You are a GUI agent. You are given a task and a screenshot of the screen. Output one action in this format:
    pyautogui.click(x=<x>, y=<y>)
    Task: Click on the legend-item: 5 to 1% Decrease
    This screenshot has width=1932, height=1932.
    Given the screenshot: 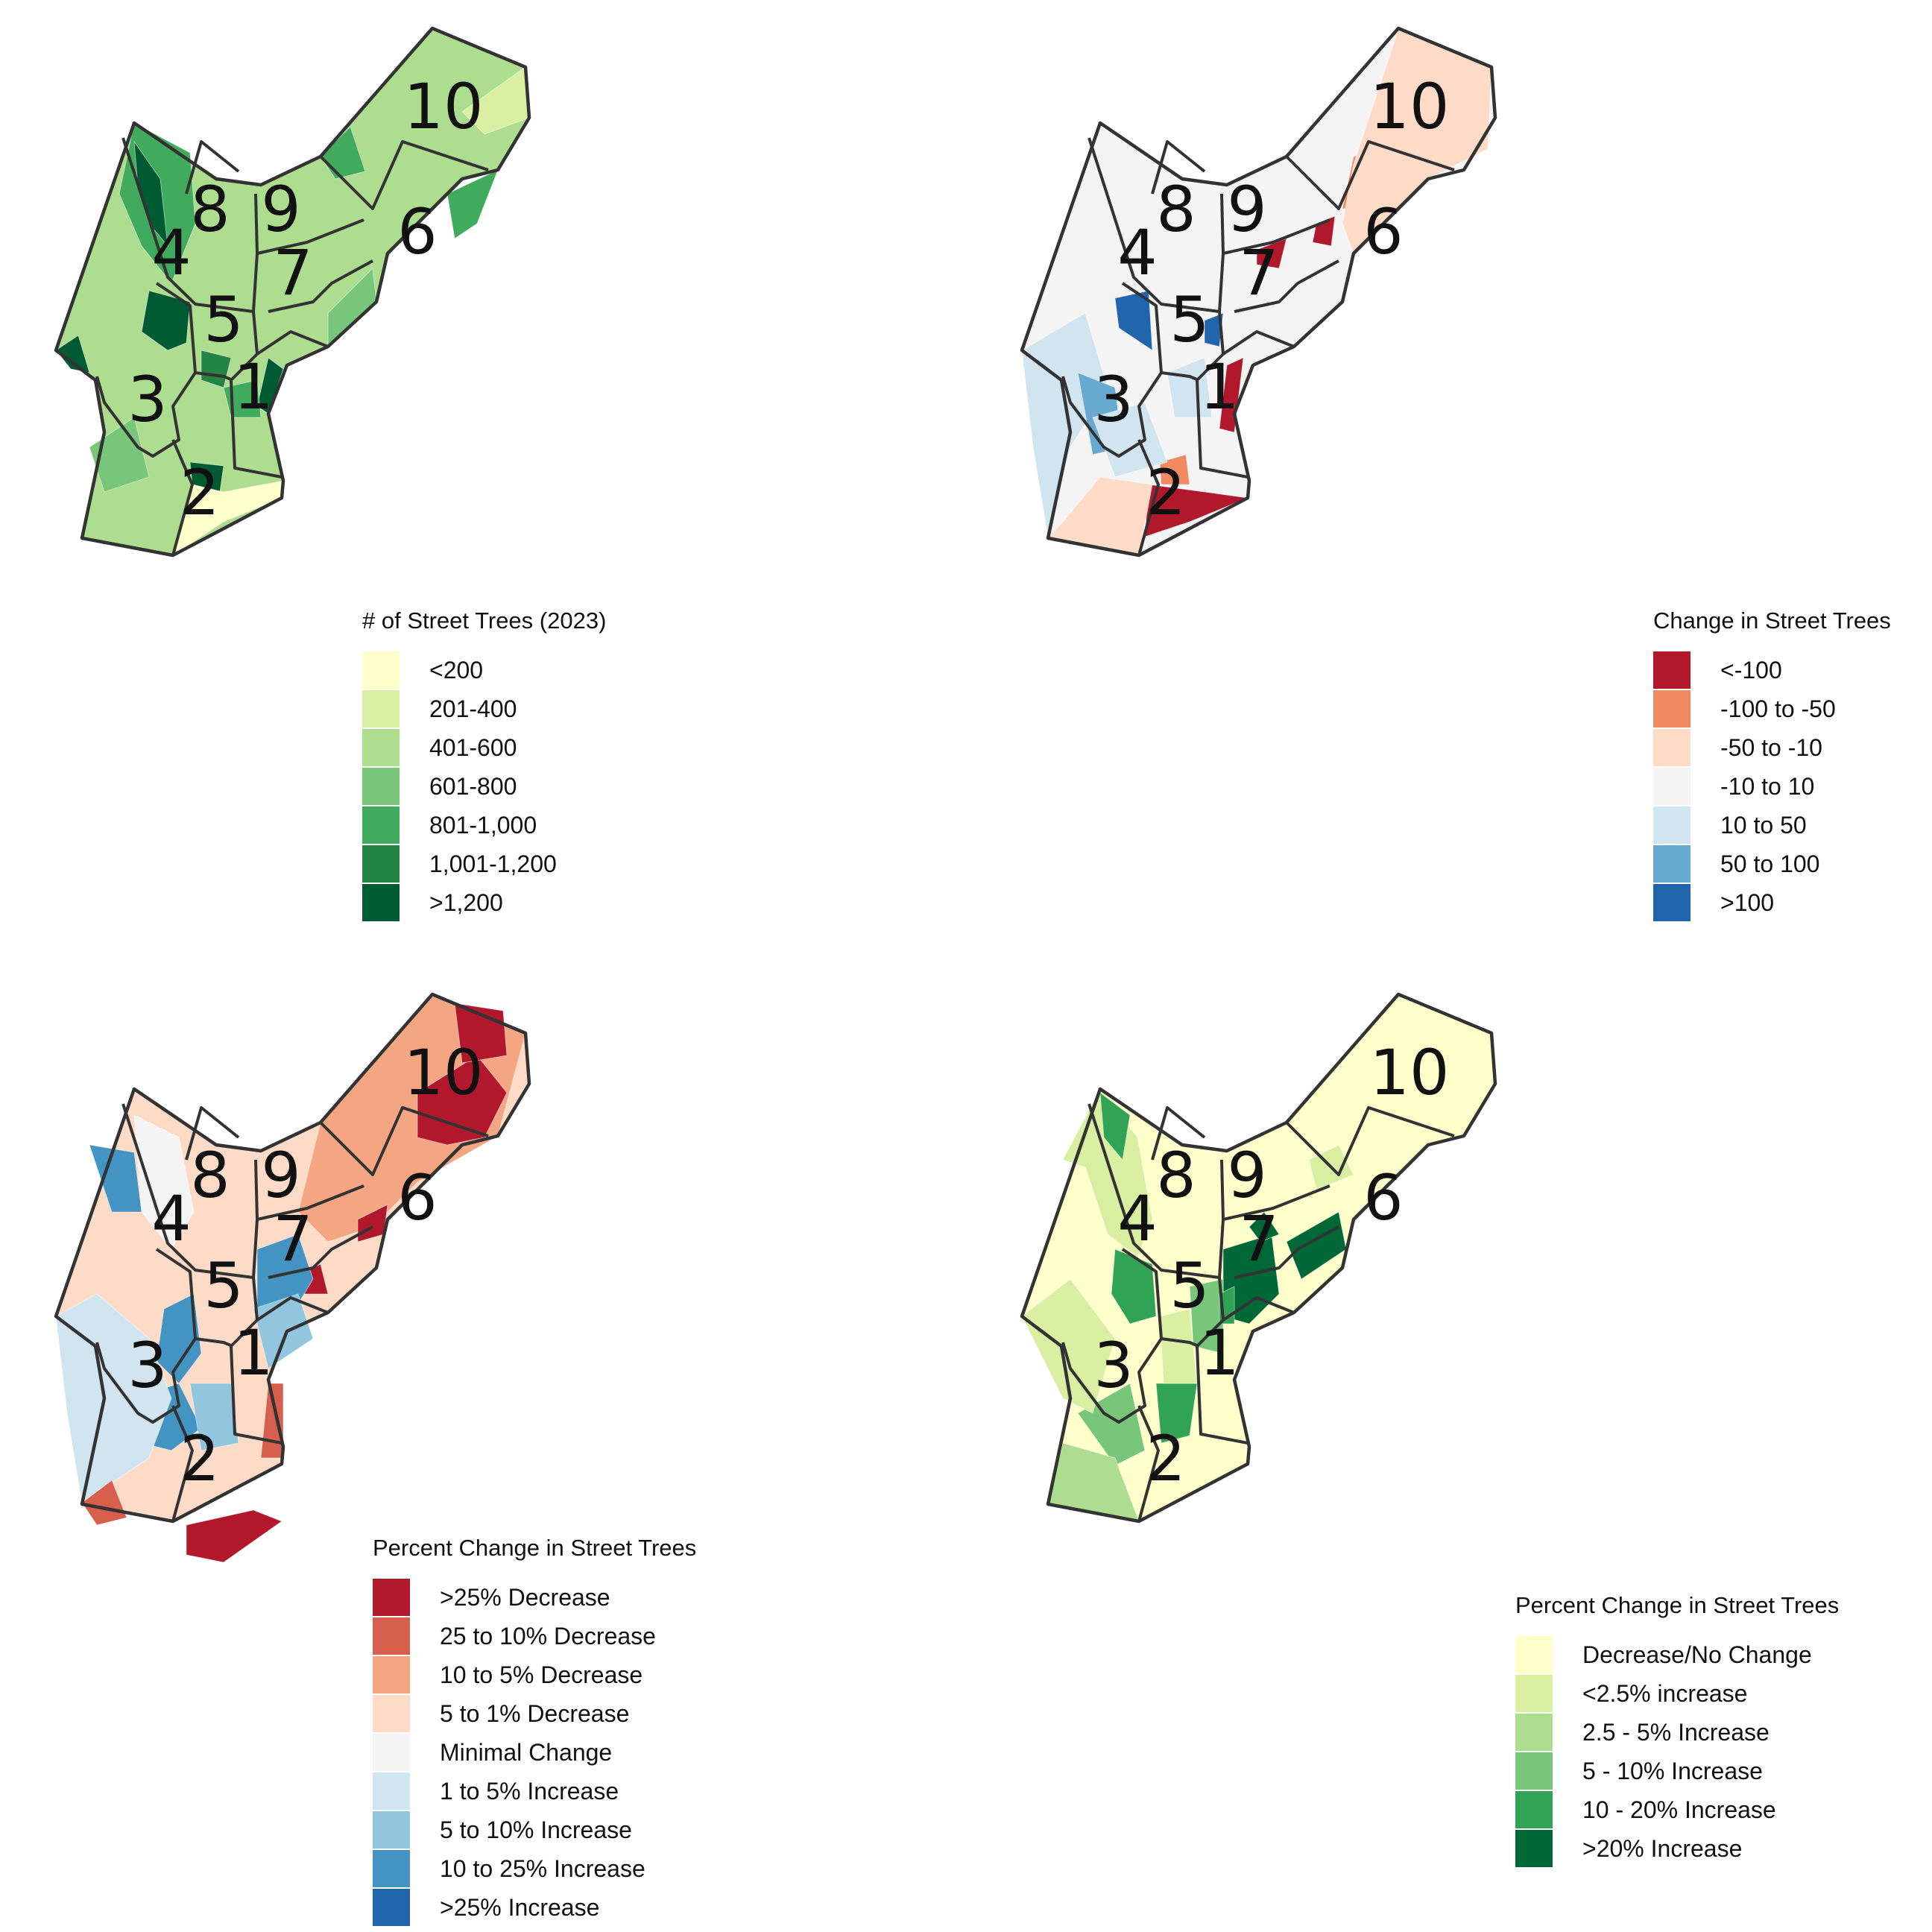 What is the action you would take?
    pyautogui.click(x=534, y=1714)
    